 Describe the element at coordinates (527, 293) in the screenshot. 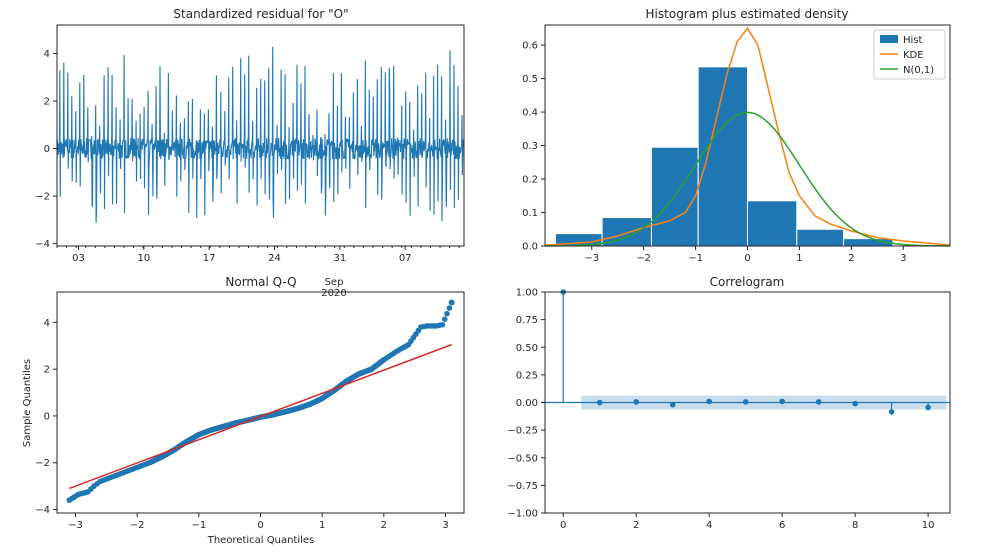

I see `y-tick-label: 1.00` at that location.